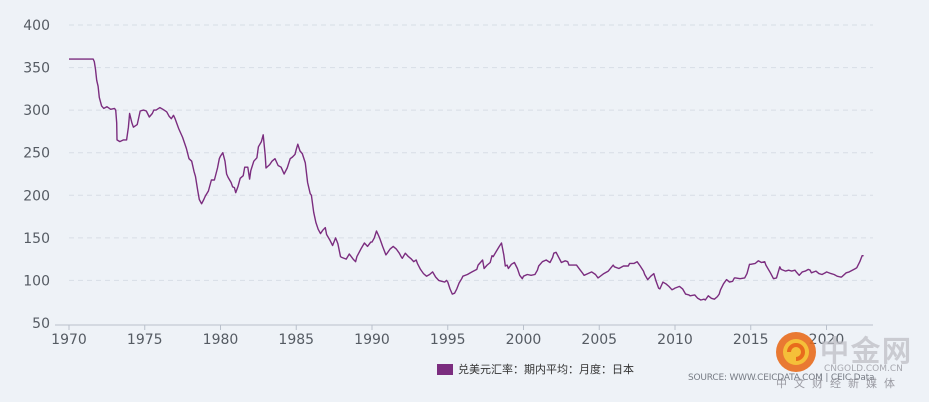 The image size is (929, 402). What do you see at coordinates (445, 369) in the screenshot?
I see `legend-swatch` at bounding box center [445, 369].